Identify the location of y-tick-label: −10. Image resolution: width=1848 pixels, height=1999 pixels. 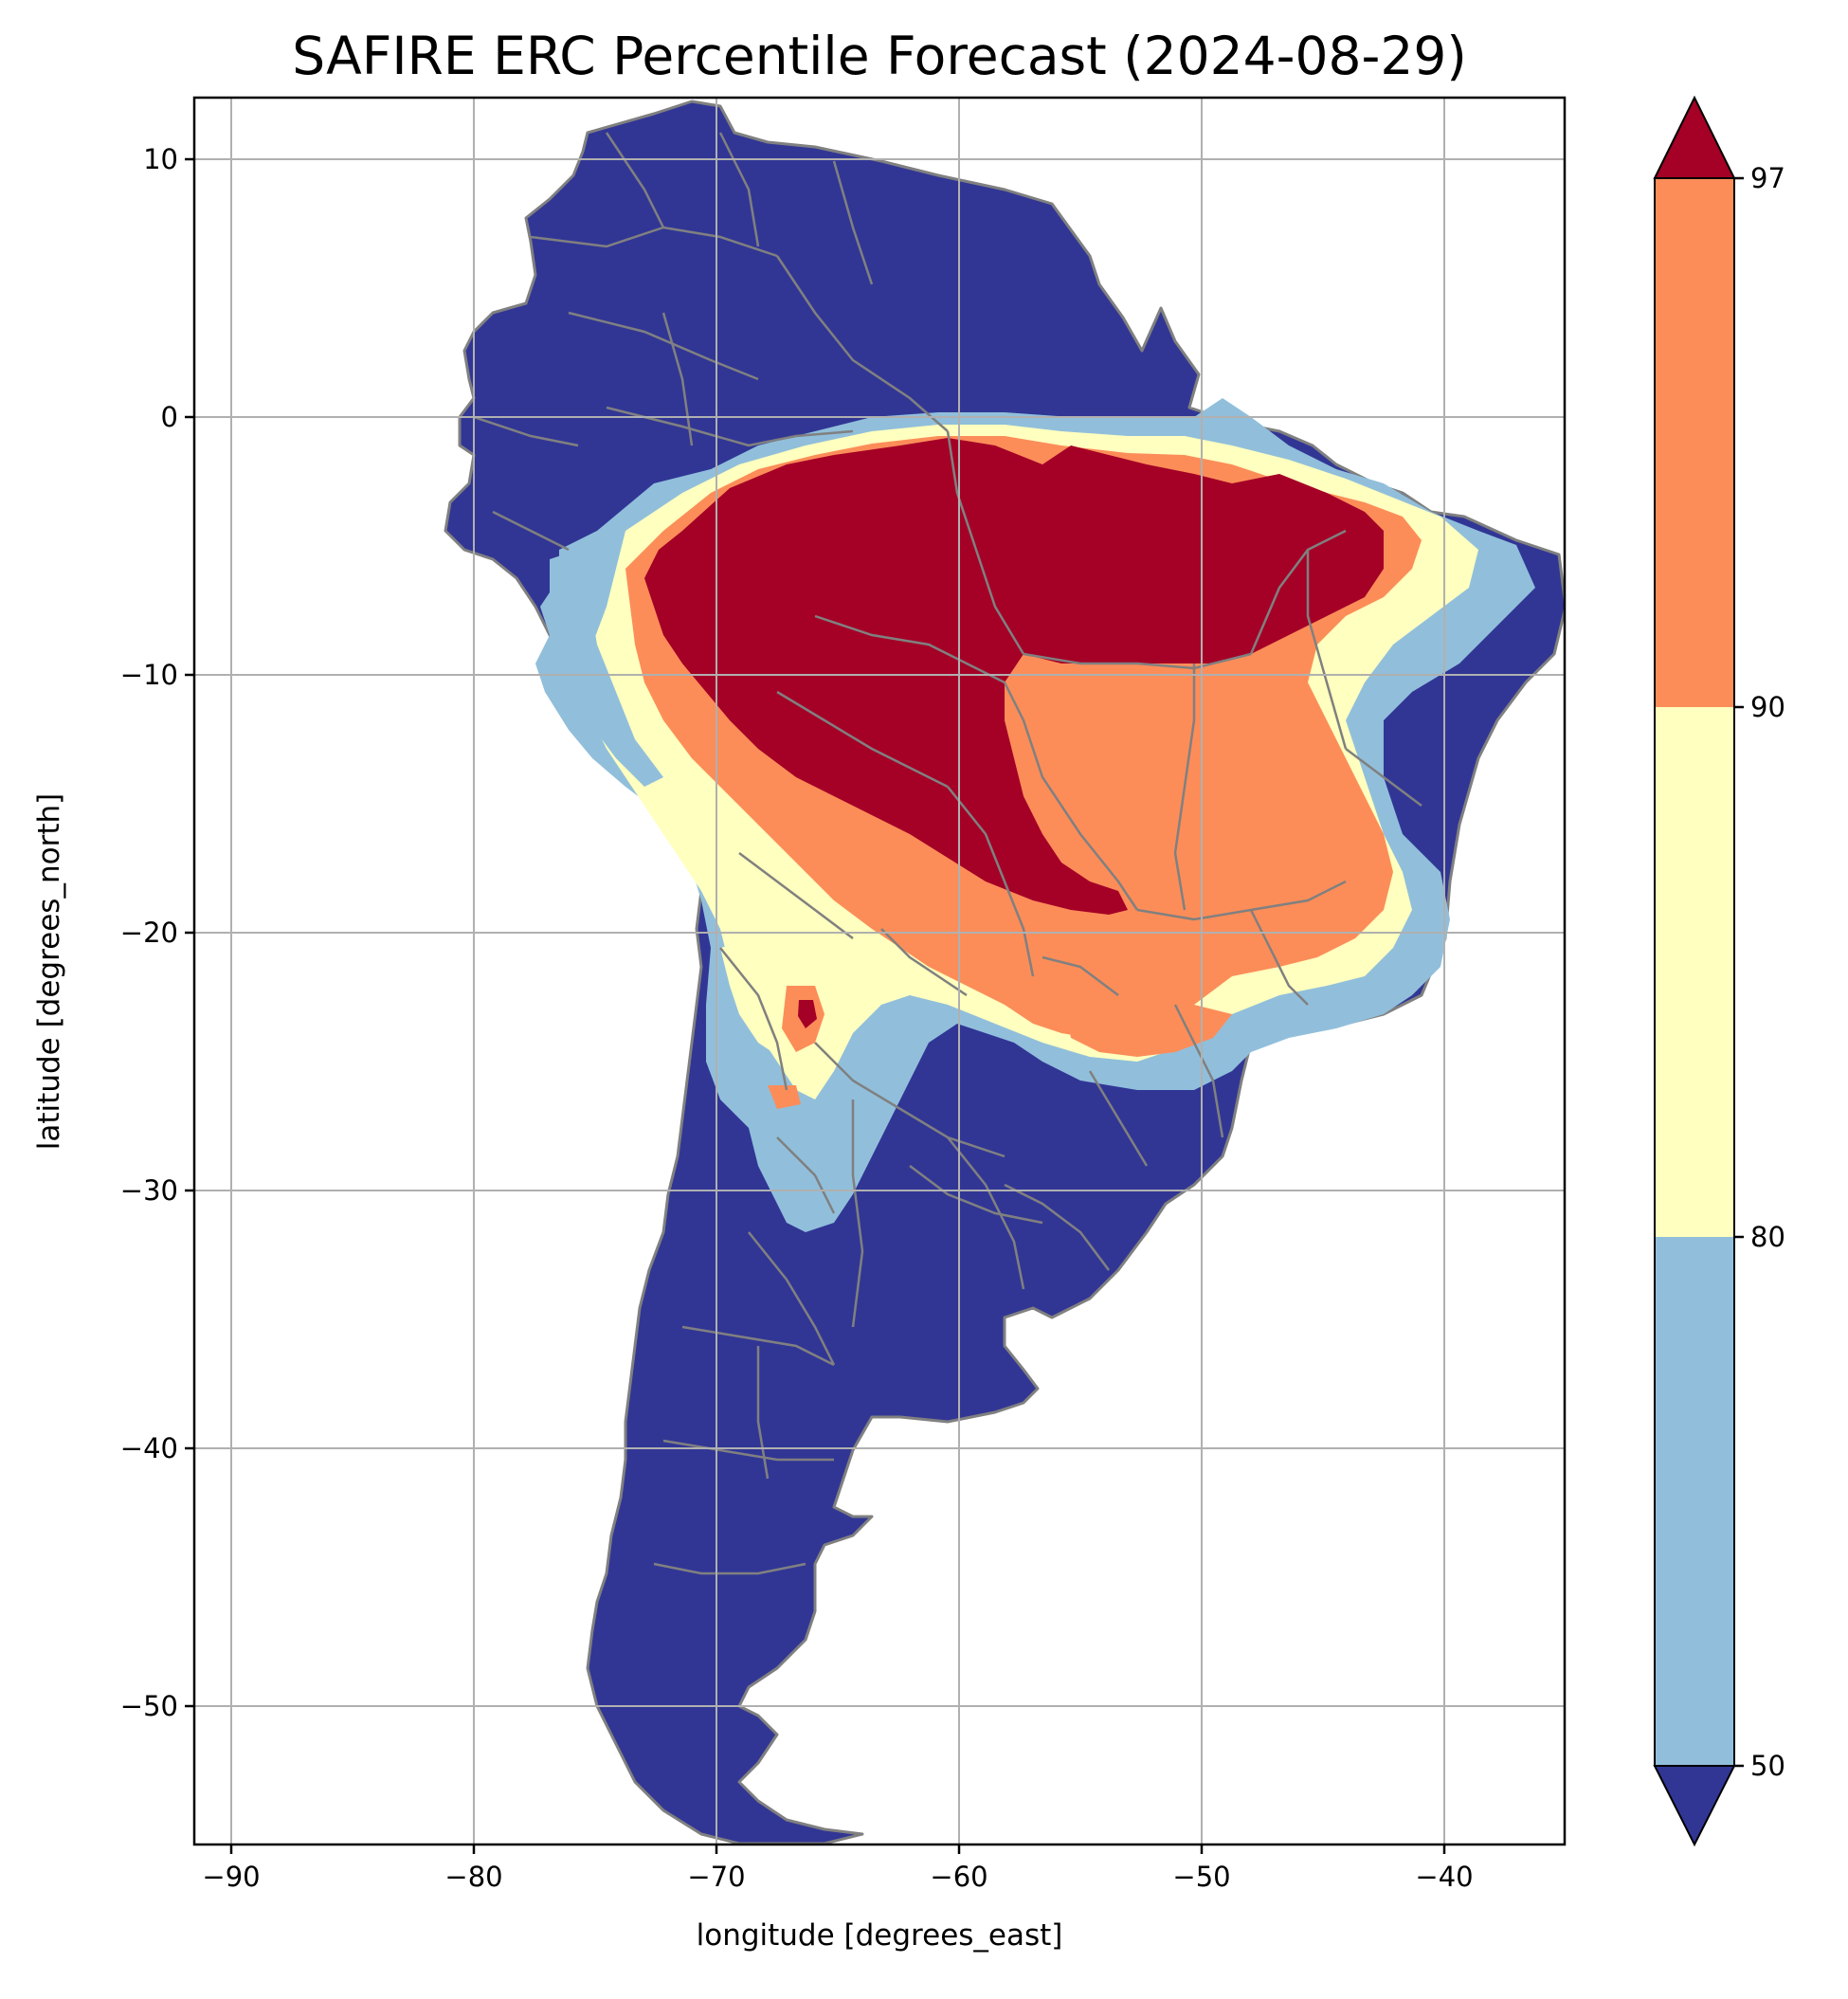
(149, 675).